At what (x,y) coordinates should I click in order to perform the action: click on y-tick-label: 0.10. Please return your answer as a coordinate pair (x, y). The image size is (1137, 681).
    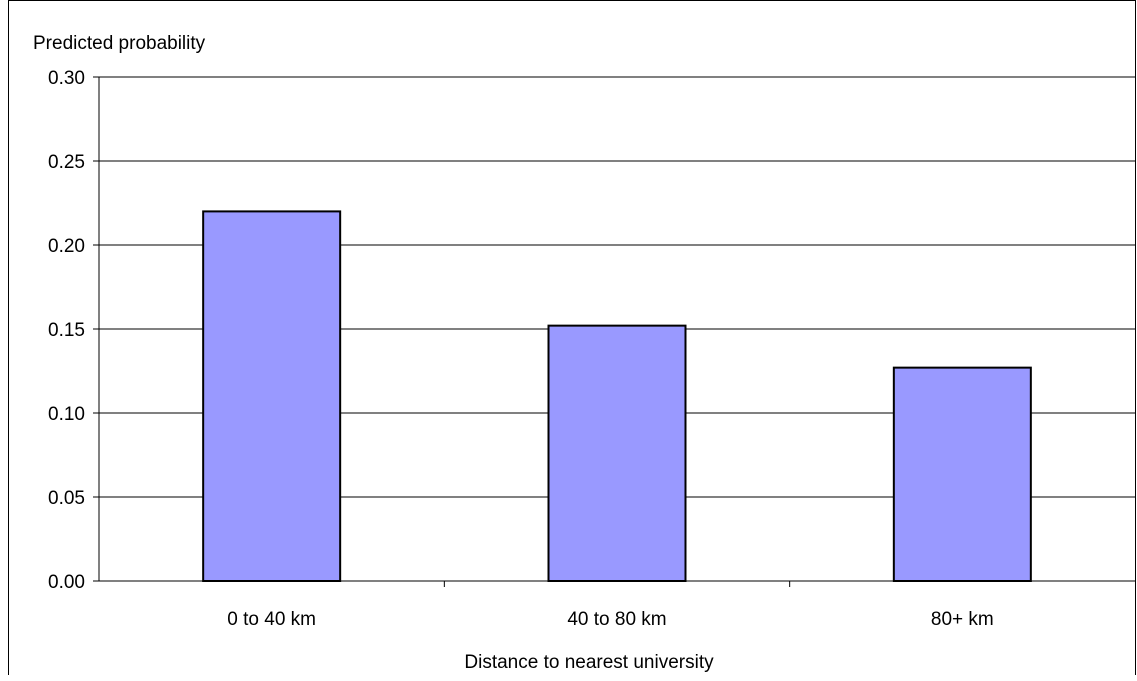
    Looking at the image, I should click on (66, 414).